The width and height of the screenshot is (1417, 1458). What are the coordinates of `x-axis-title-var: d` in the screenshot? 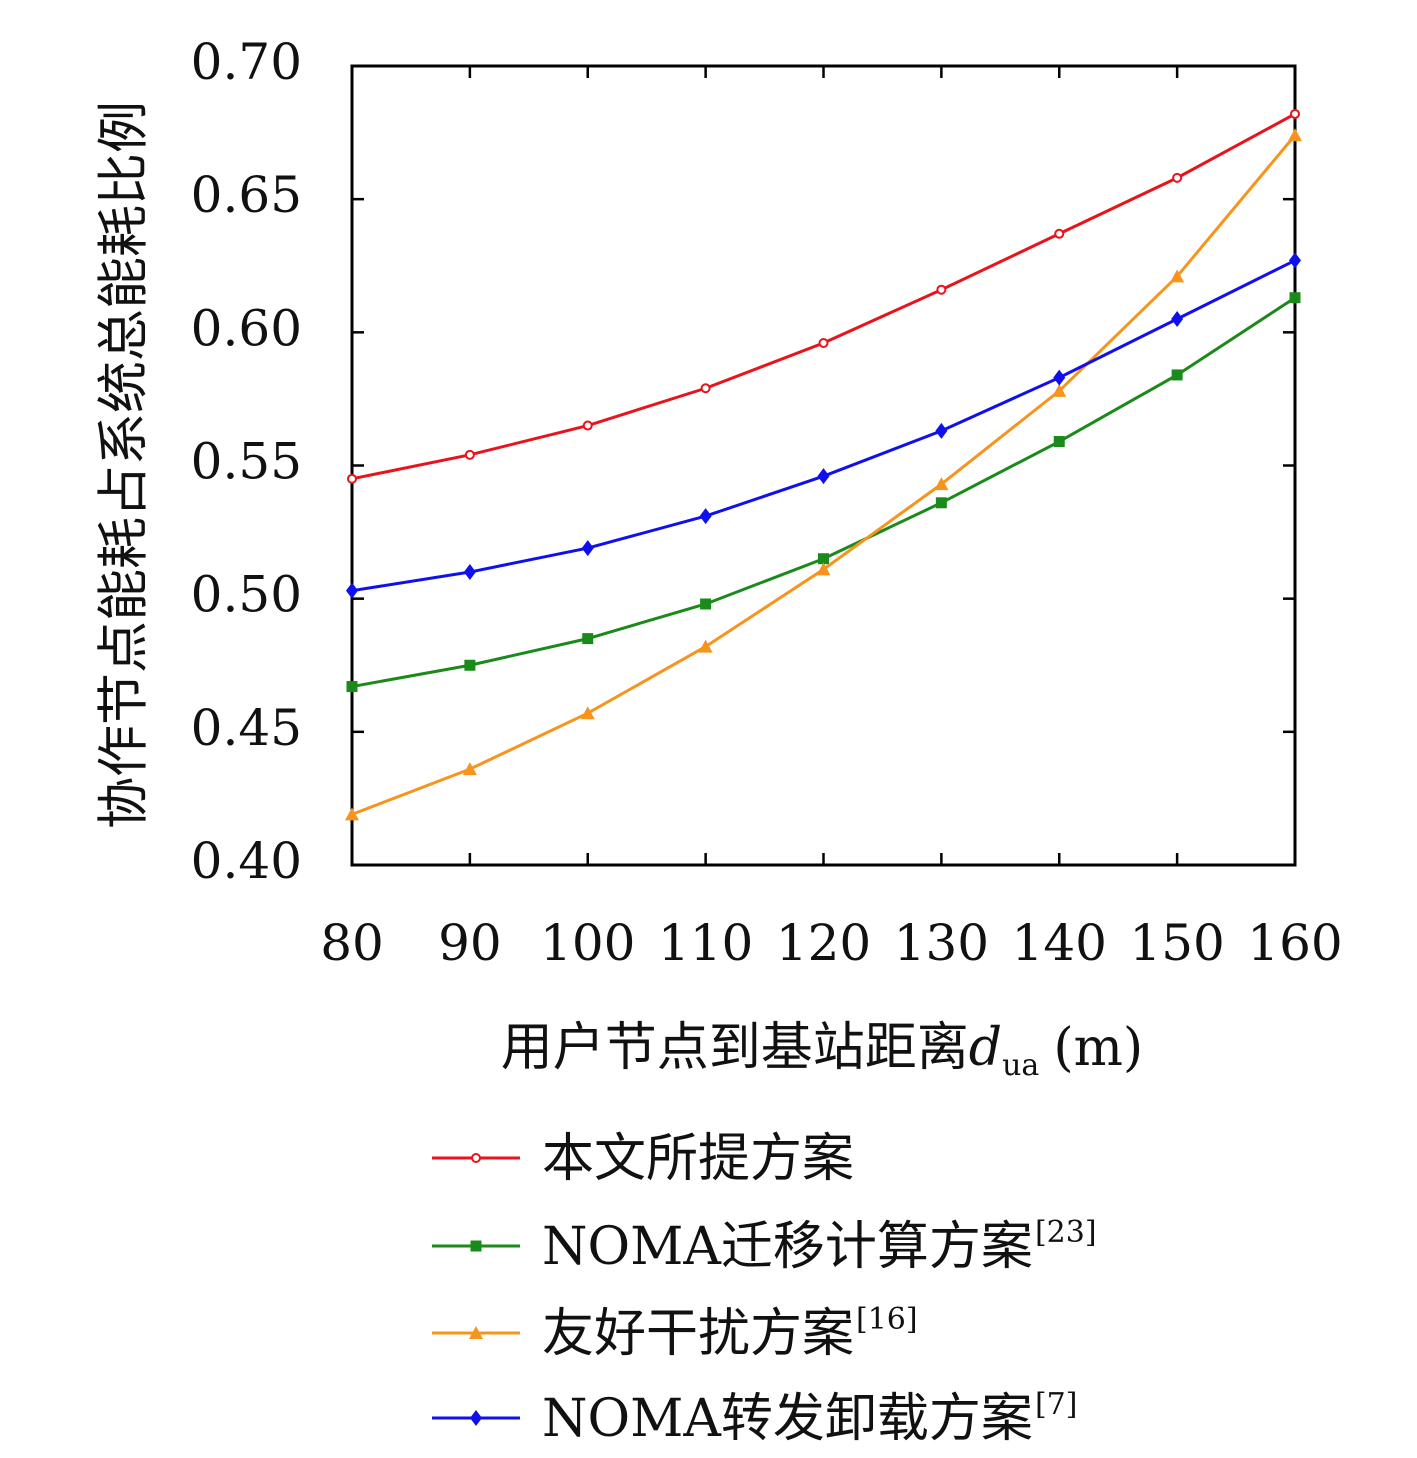 It's located at (985, 1048).